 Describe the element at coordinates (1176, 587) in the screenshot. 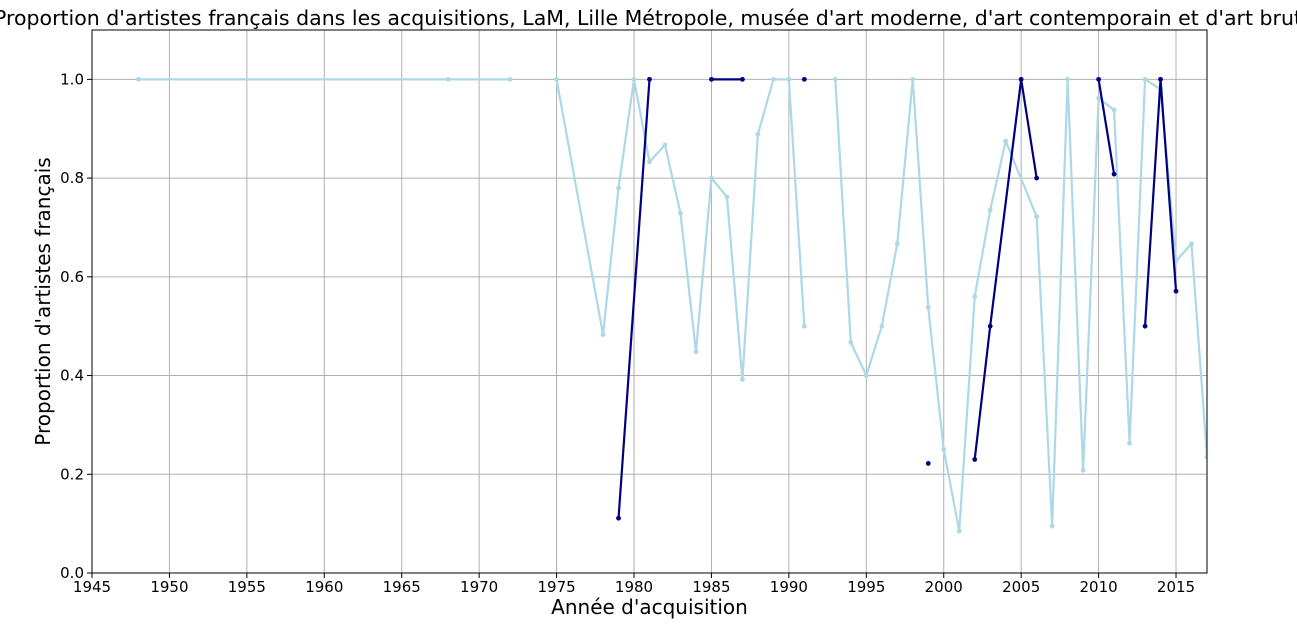

I see `x-tick-label: 2015` at that location.